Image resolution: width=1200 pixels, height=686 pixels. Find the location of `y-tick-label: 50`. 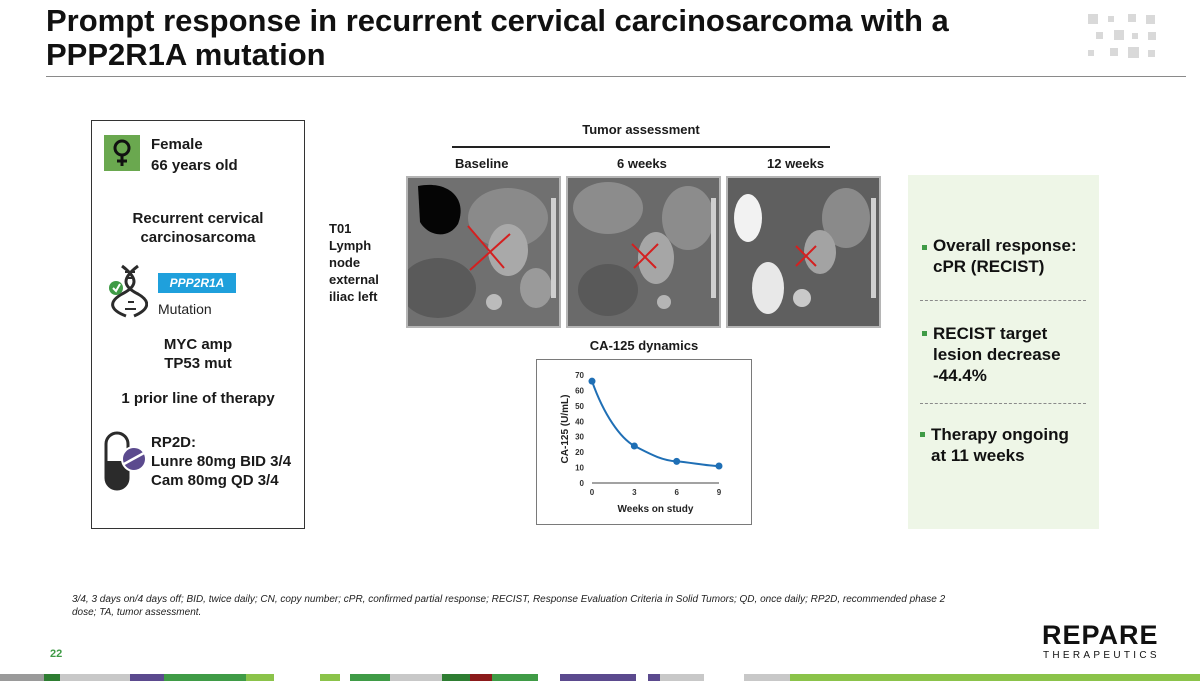

y-tick-label: 50 is located at coordinates (579, 406).